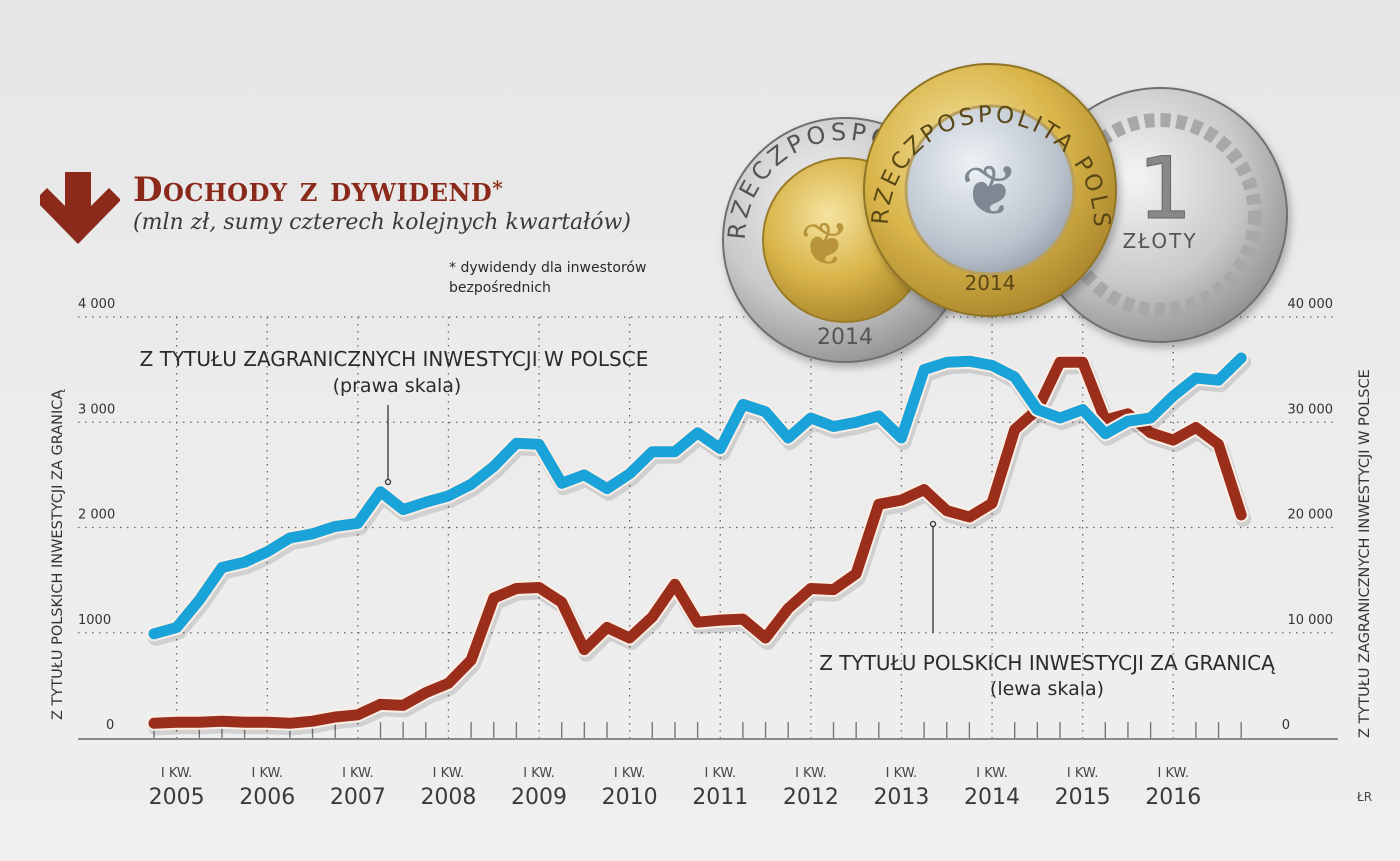 Image resolution: width=1400 pixels, height=861 pixels. I want to click on right-tick-label: 20 000, so click(1311, 515).